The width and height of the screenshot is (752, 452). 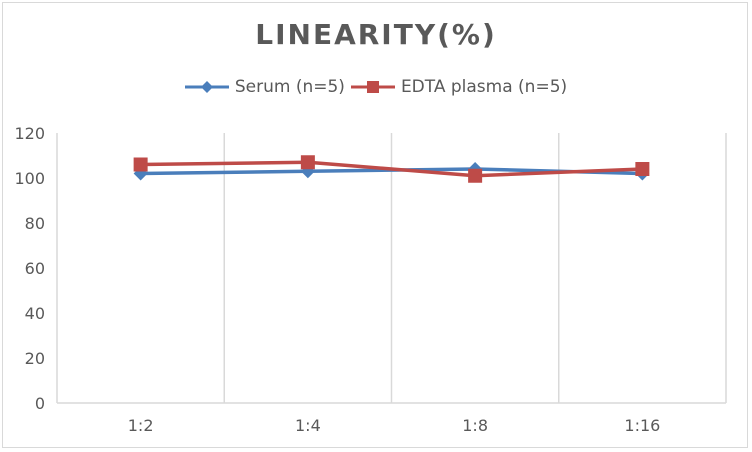 What do you see at coordinates (484, 87) in the screenshot?
I see `legend-label-edta-plasma: EDTA plasma (n=5)` at bounding box center [484, 87].